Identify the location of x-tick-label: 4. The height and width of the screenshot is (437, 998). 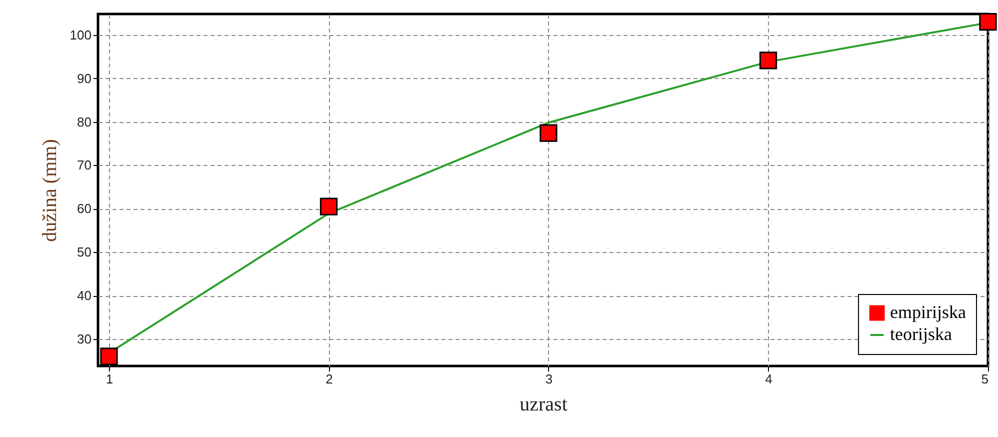
(768, 379).